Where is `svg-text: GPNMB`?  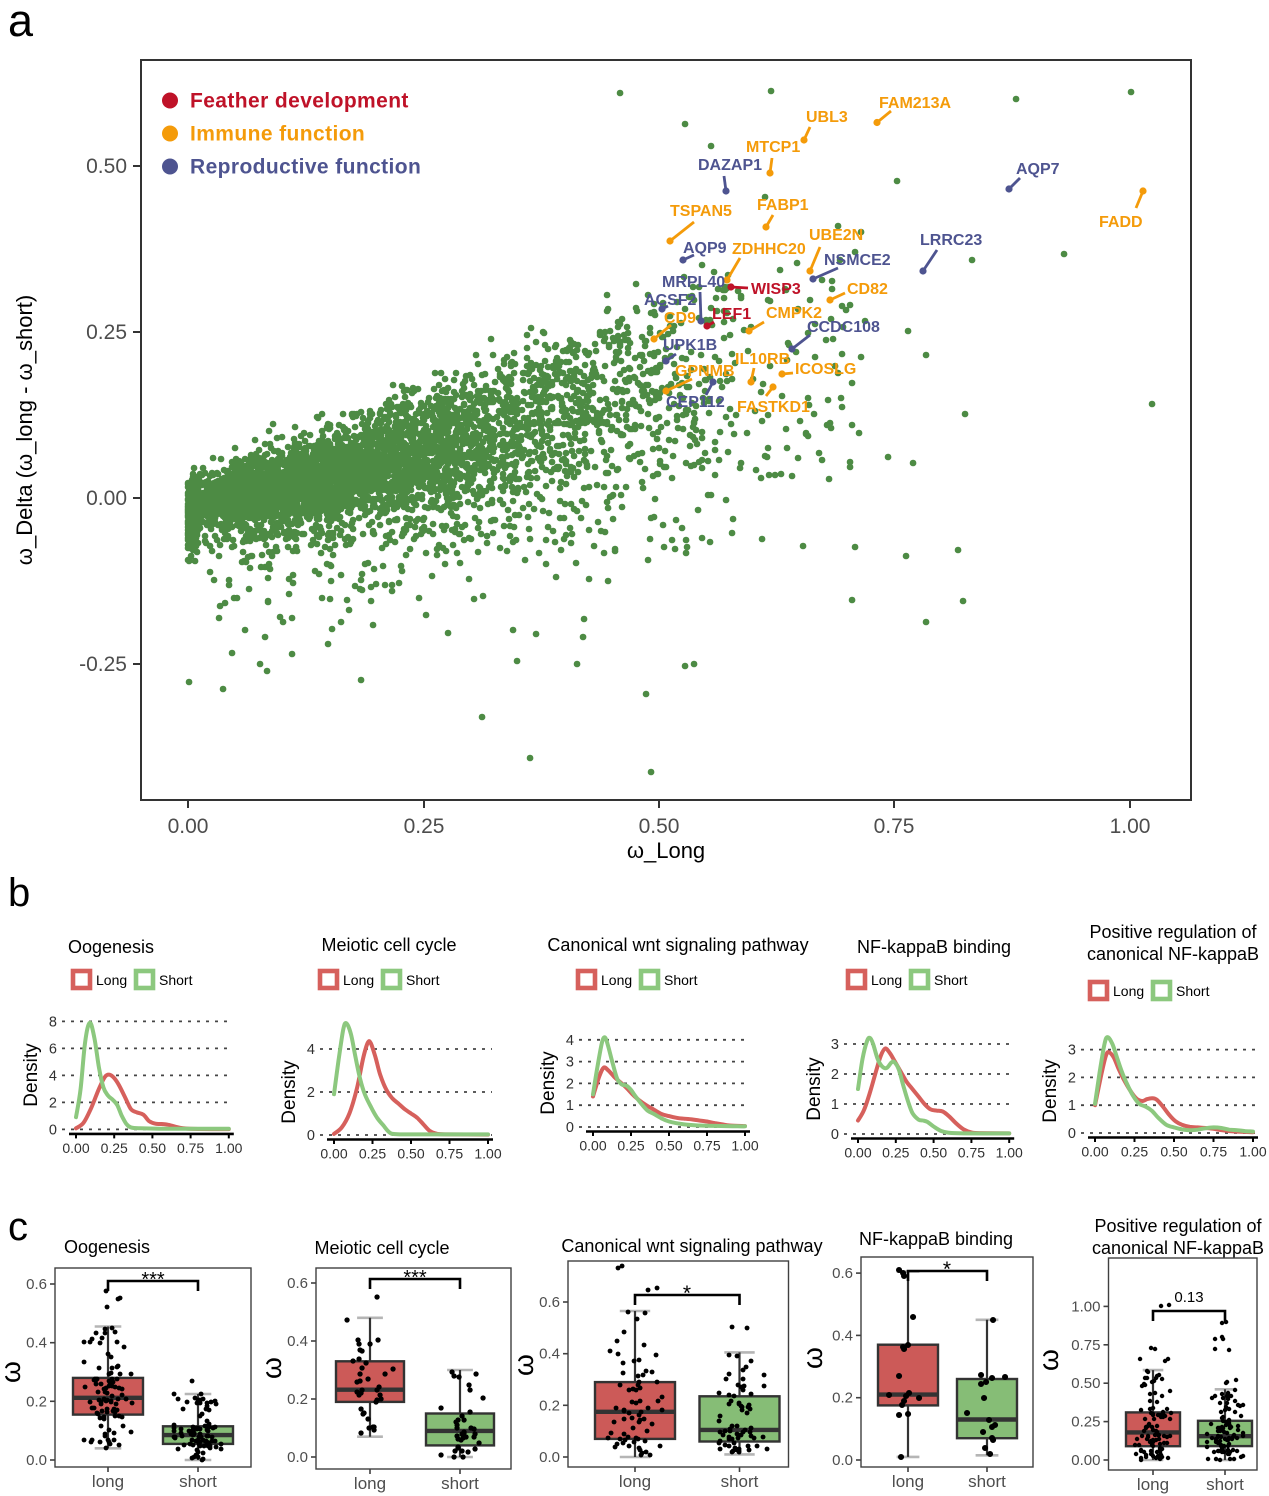 svg-text: GPNMB is located at coordinates (705, 371).